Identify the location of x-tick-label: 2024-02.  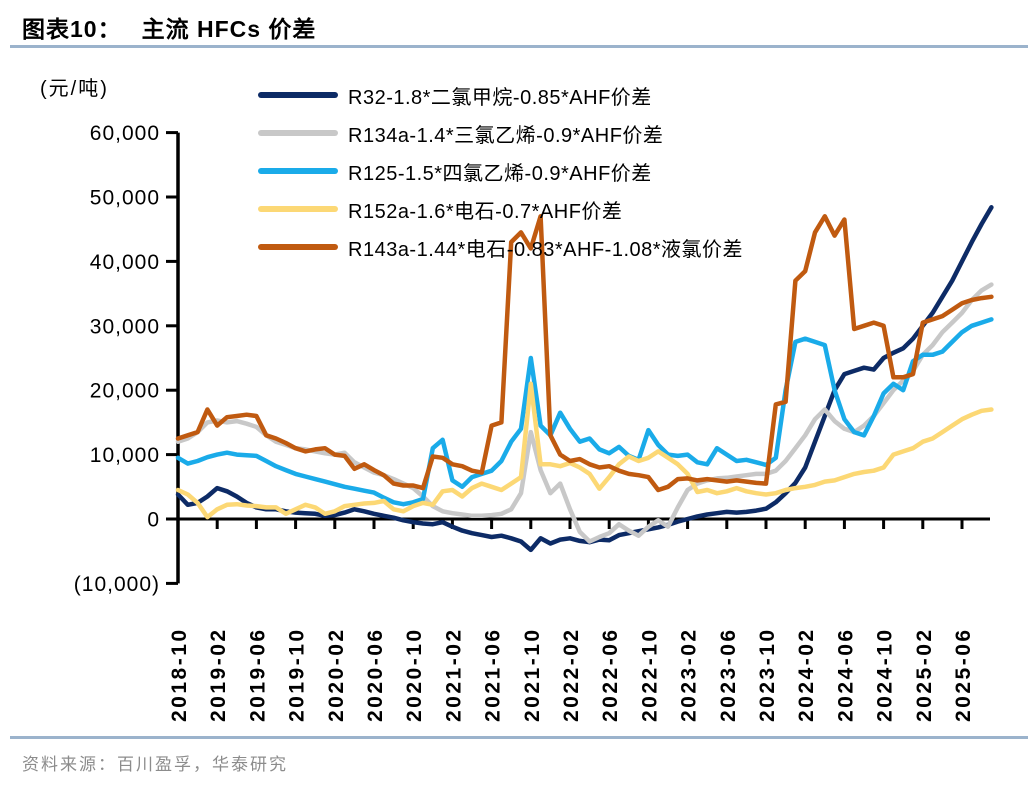
(806, 674).